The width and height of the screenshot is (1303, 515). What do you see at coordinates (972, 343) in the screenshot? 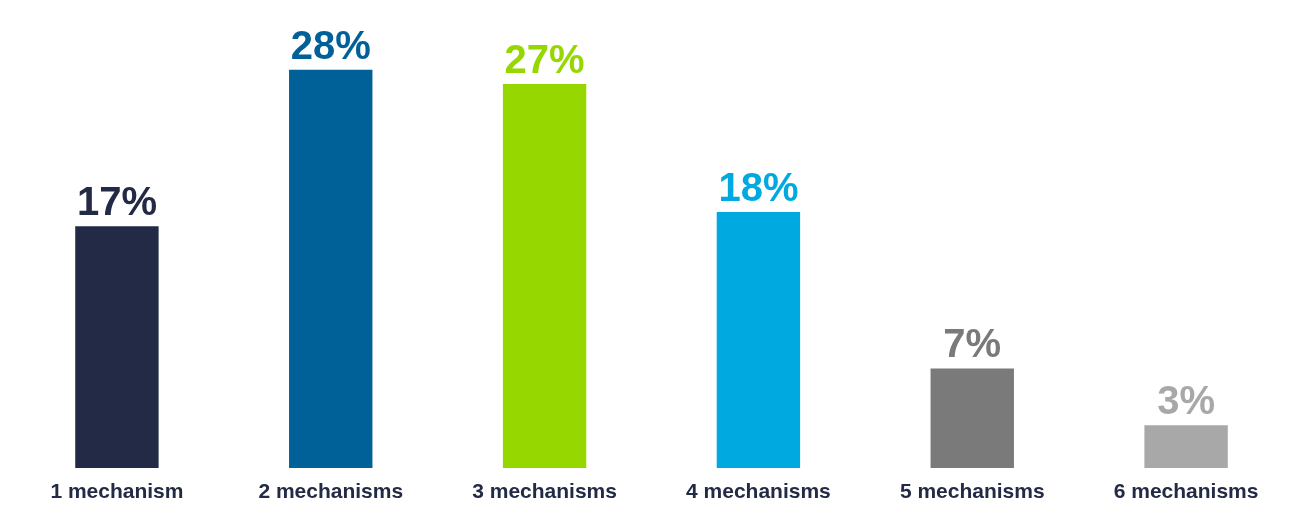
I see `data-label: 7%` at bounding box center [972, 343].